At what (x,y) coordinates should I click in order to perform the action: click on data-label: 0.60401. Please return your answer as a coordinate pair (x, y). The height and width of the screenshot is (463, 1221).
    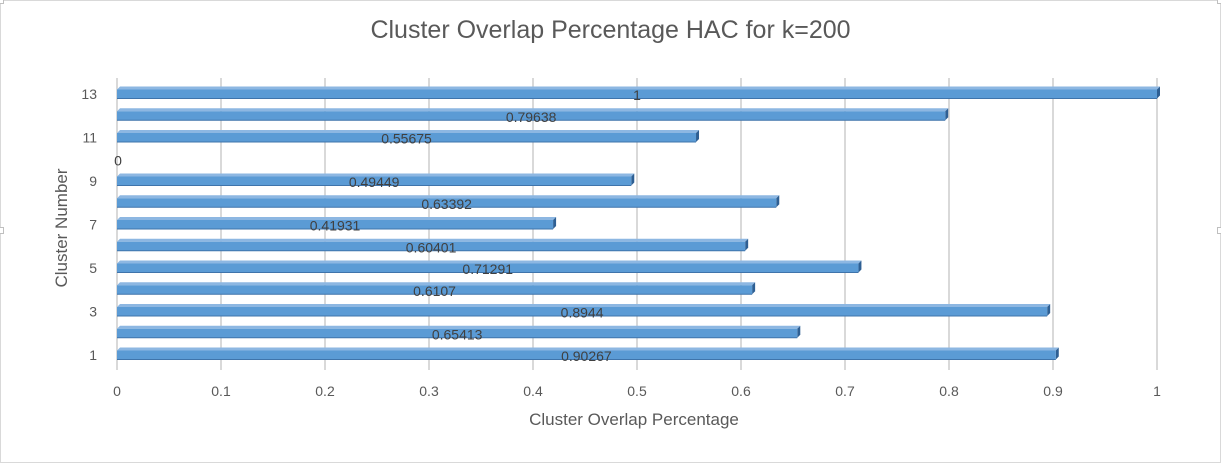
    Looking at the image, I should click on (431, 247).